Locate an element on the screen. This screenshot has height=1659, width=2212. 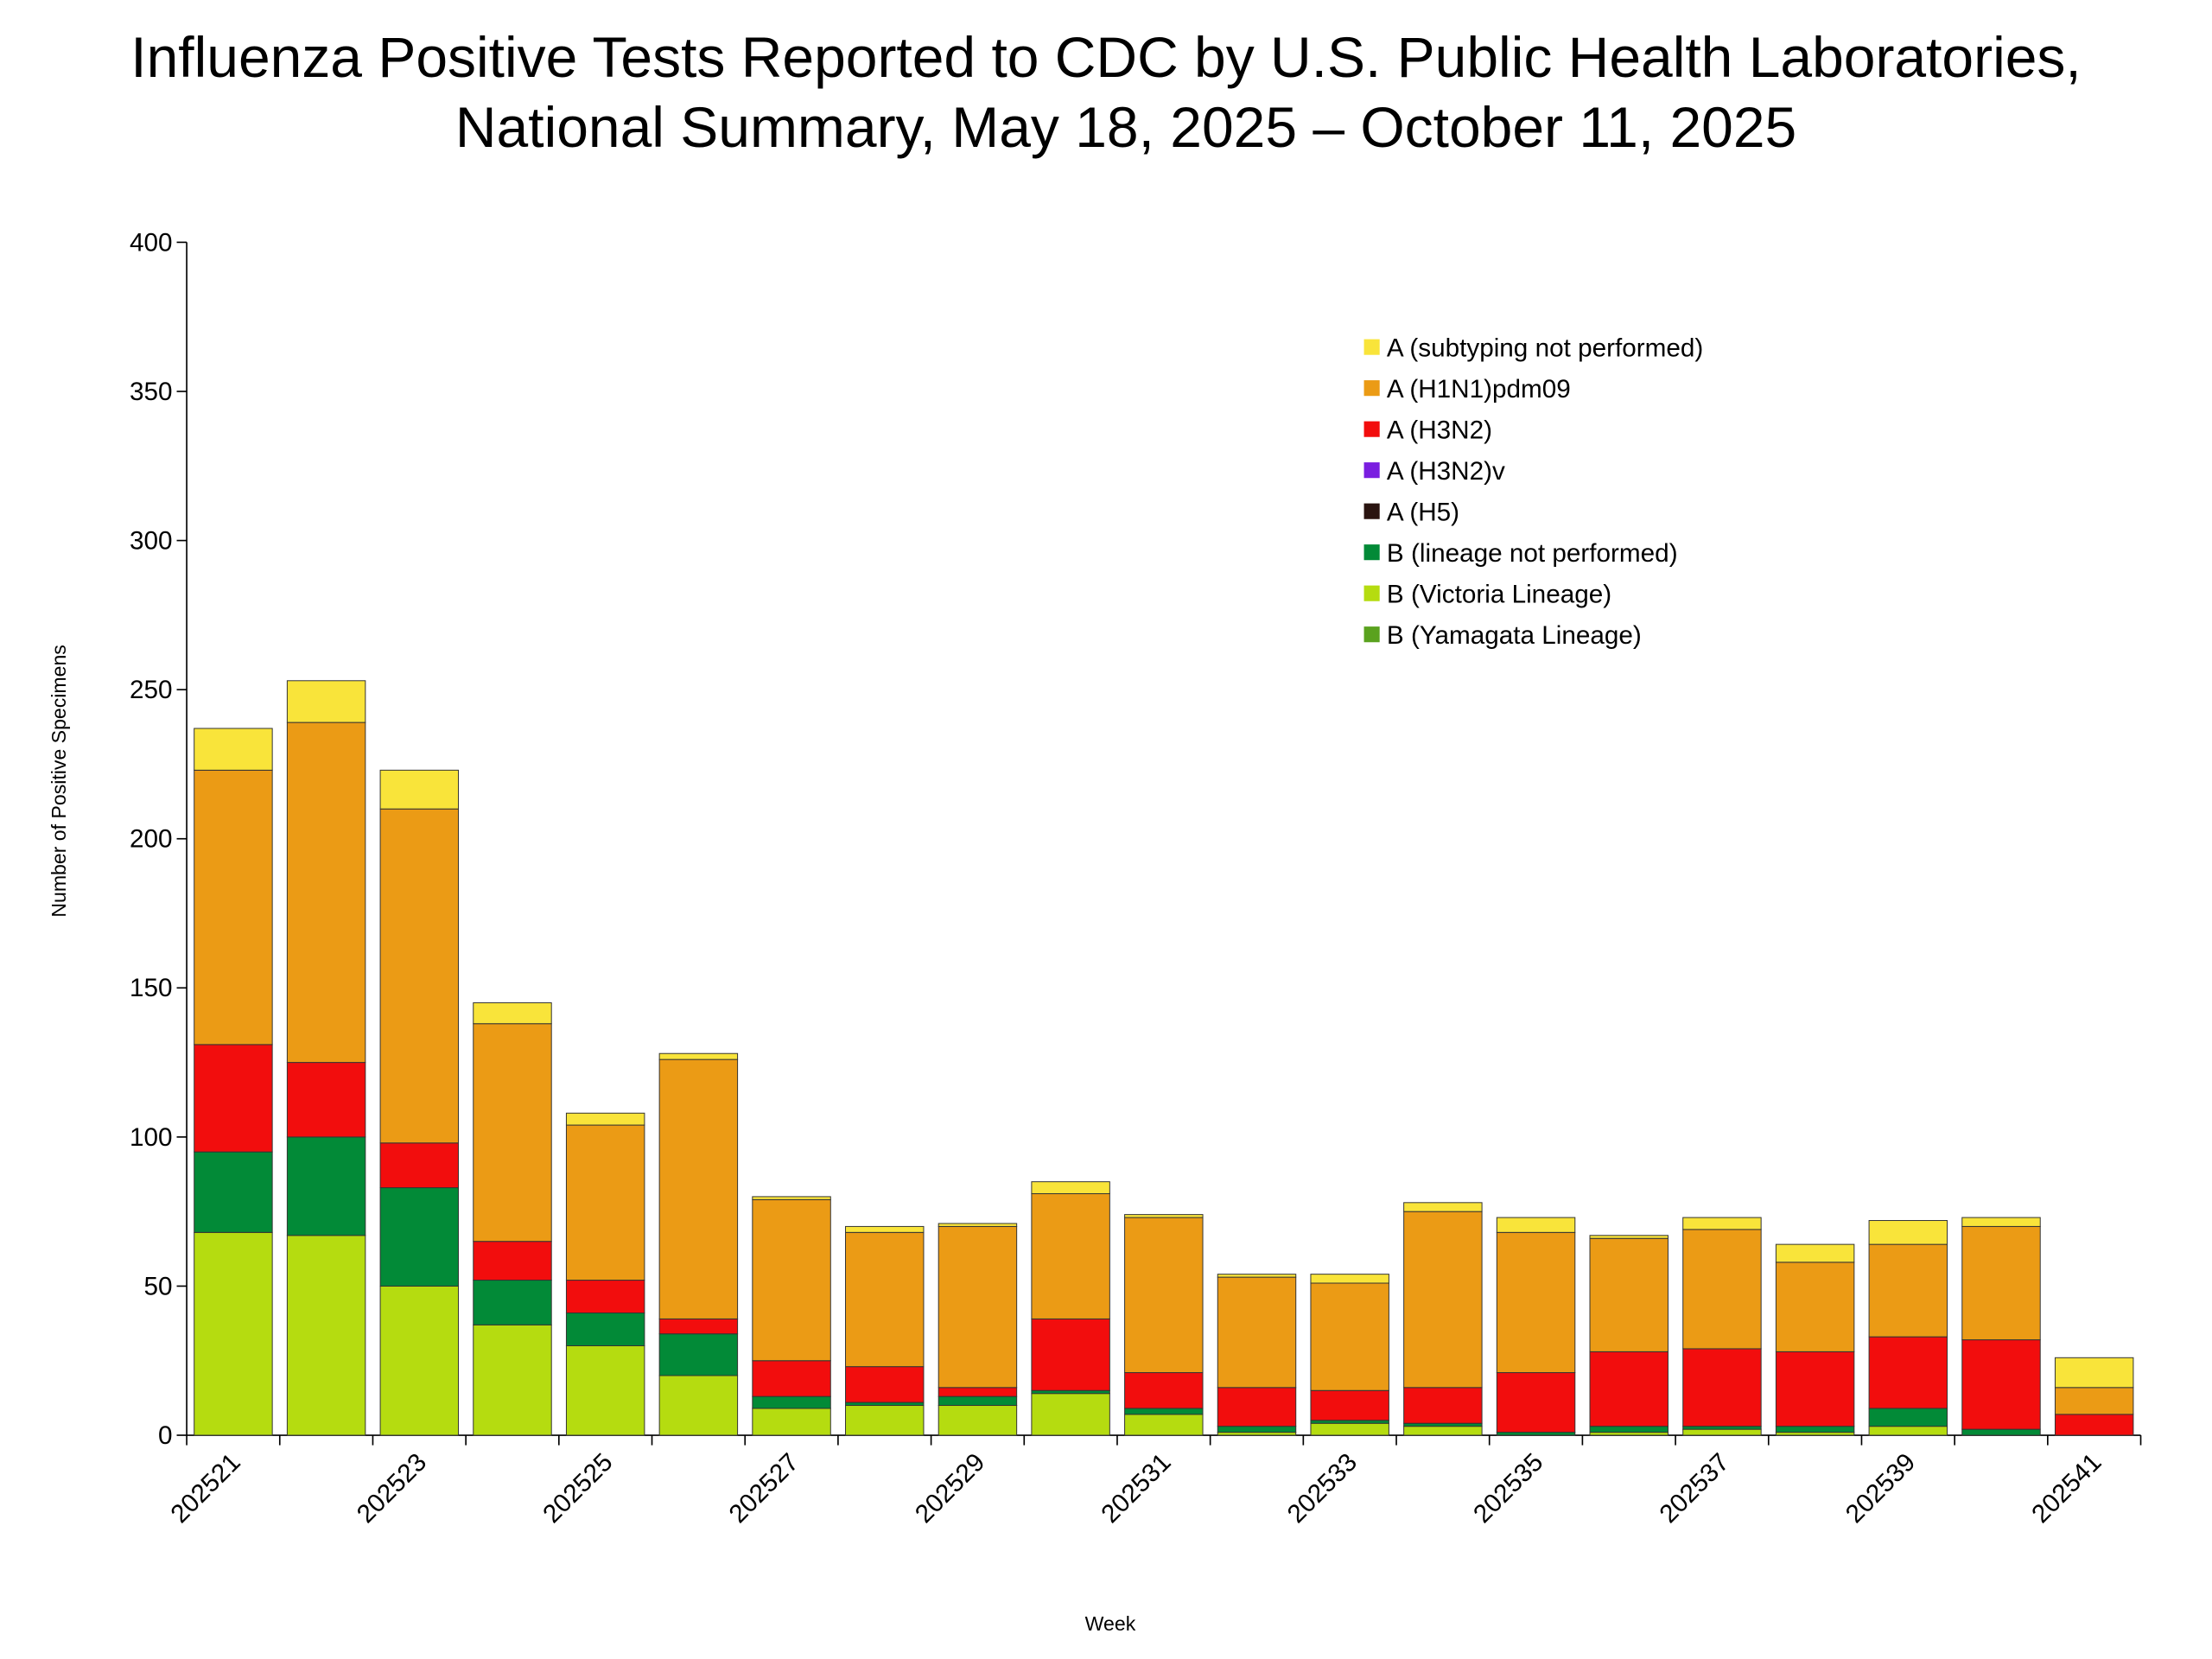
legend-label: A (H5) is located at coordinates (1423, 512).